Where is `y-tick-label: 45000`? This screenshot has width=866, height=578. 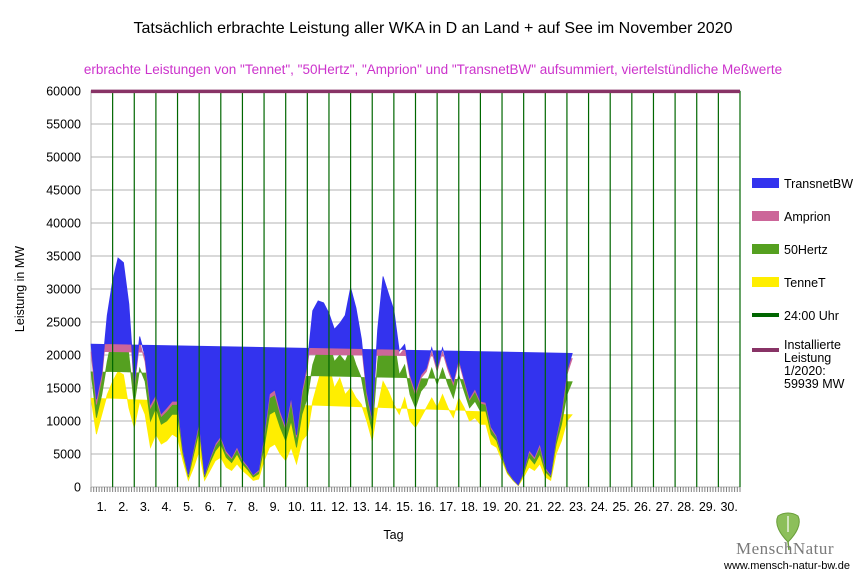 y-tick-label: 45000 is located at coordinates (63, 191).